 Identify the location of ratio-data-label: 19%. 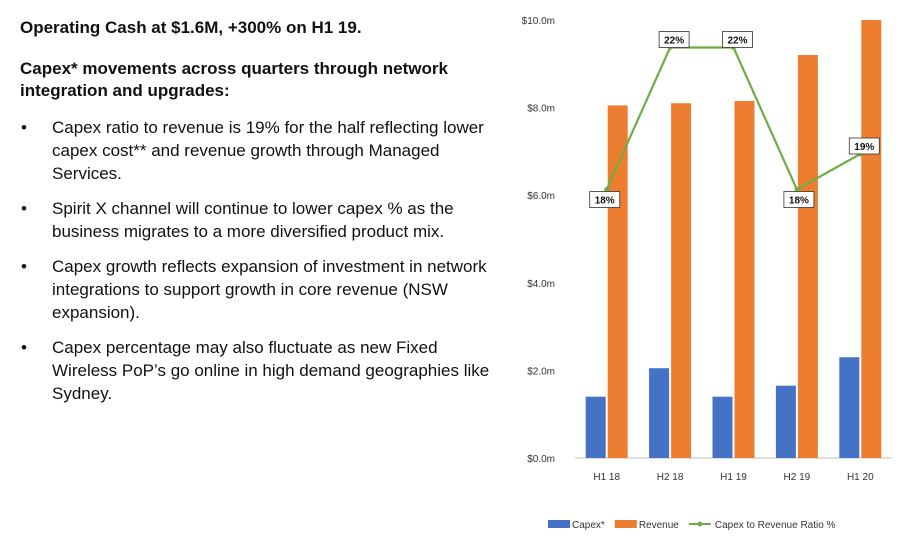
(864, 147).